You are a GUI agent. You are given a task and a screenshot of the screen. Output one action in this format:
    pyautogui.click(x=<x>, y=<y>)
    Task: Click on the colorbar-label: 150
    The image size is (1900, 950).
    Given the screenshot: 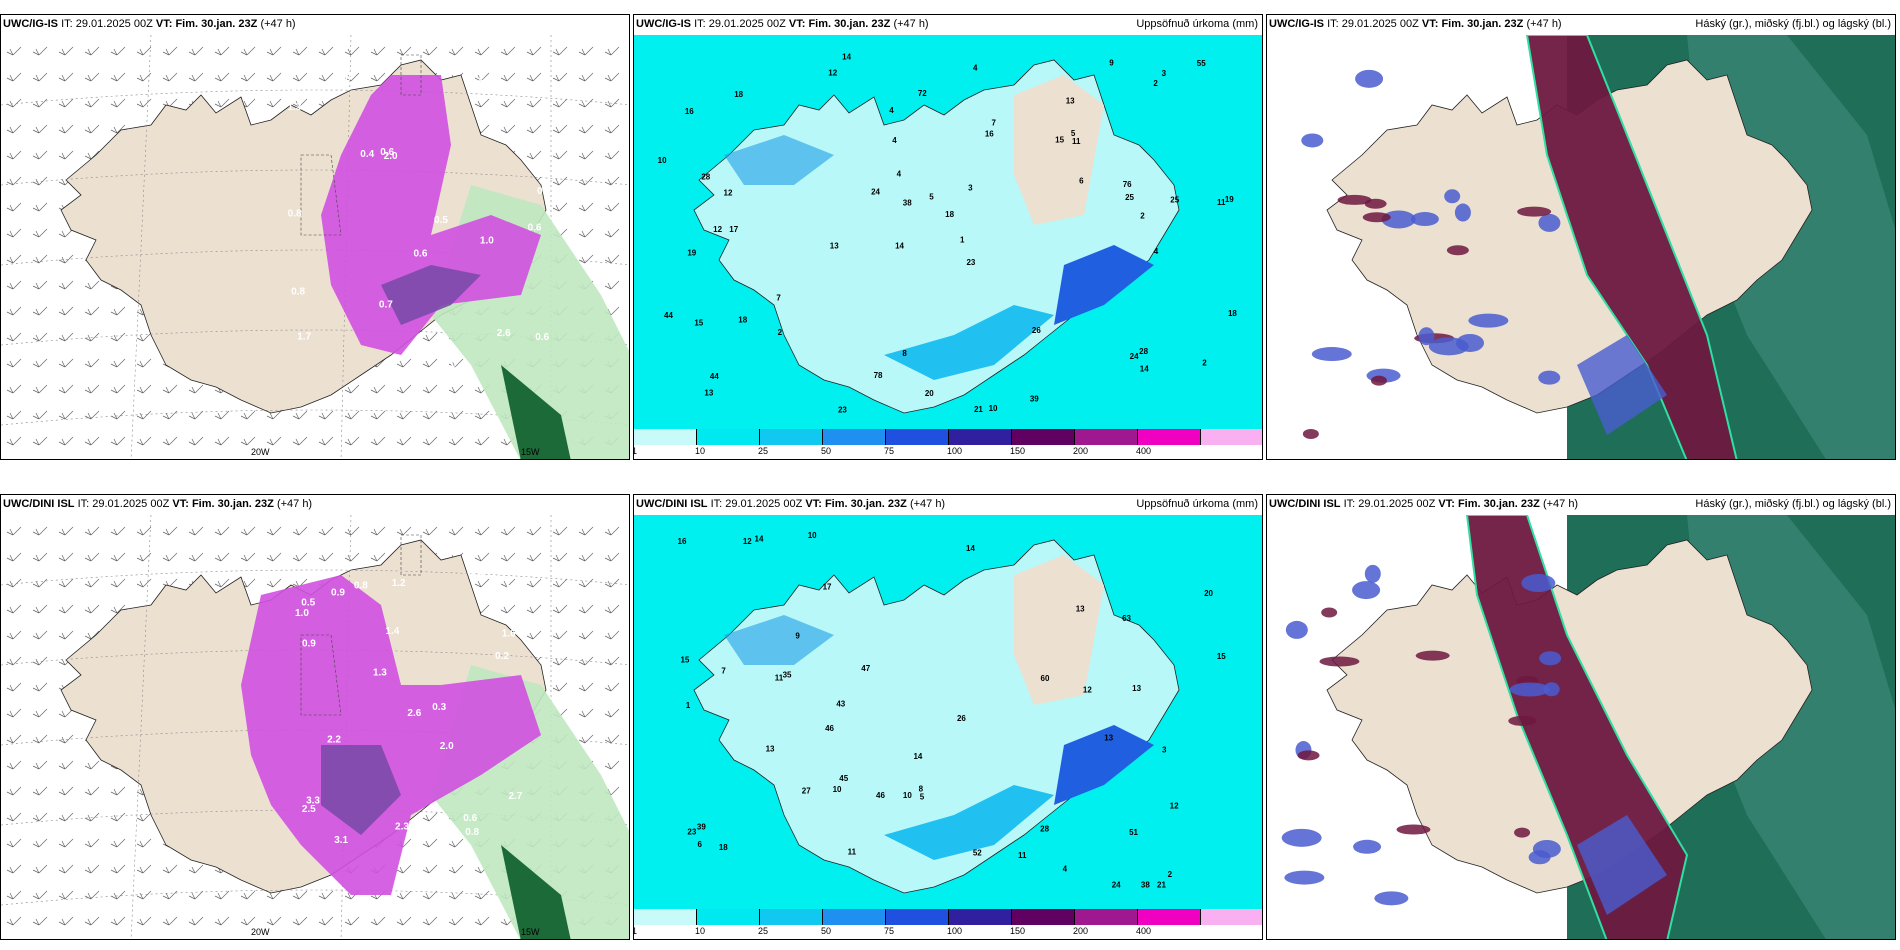 What is the action you would take?
    pyautogui.click(x=1018, y=451)
    